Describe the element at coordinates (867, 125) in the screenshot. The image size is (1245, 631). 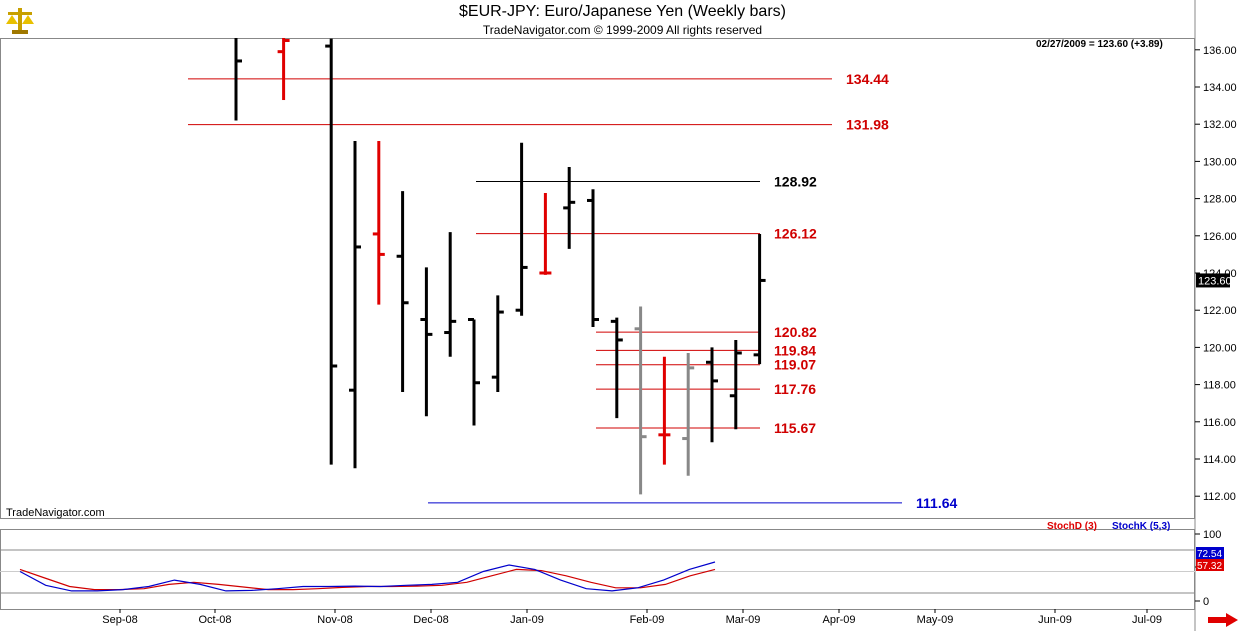
I see `level-label: 131.98` at that location.